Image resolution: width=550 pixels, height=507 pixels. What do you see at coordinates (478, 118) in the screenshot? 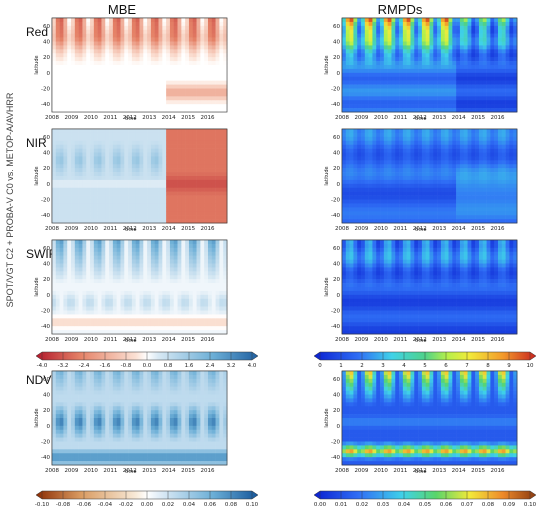
I see `x-tick-label: 2015` at bounding box center [478, 118].